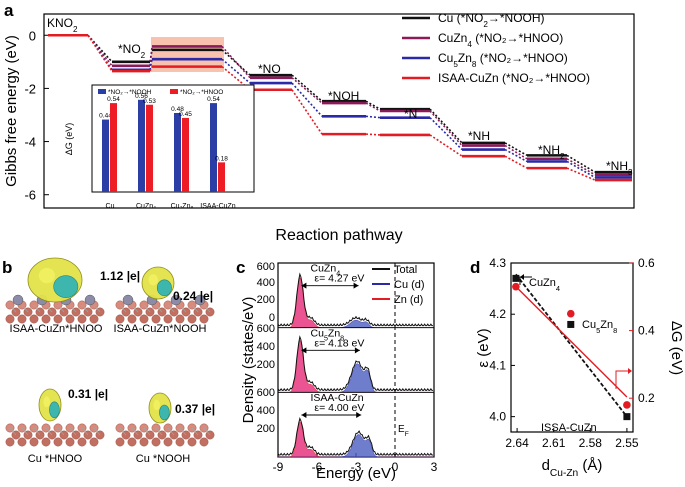 This screenshot has width=685, height=487. I want to click on ylabel-d-right: ΔG (eV), so click(676, 348).